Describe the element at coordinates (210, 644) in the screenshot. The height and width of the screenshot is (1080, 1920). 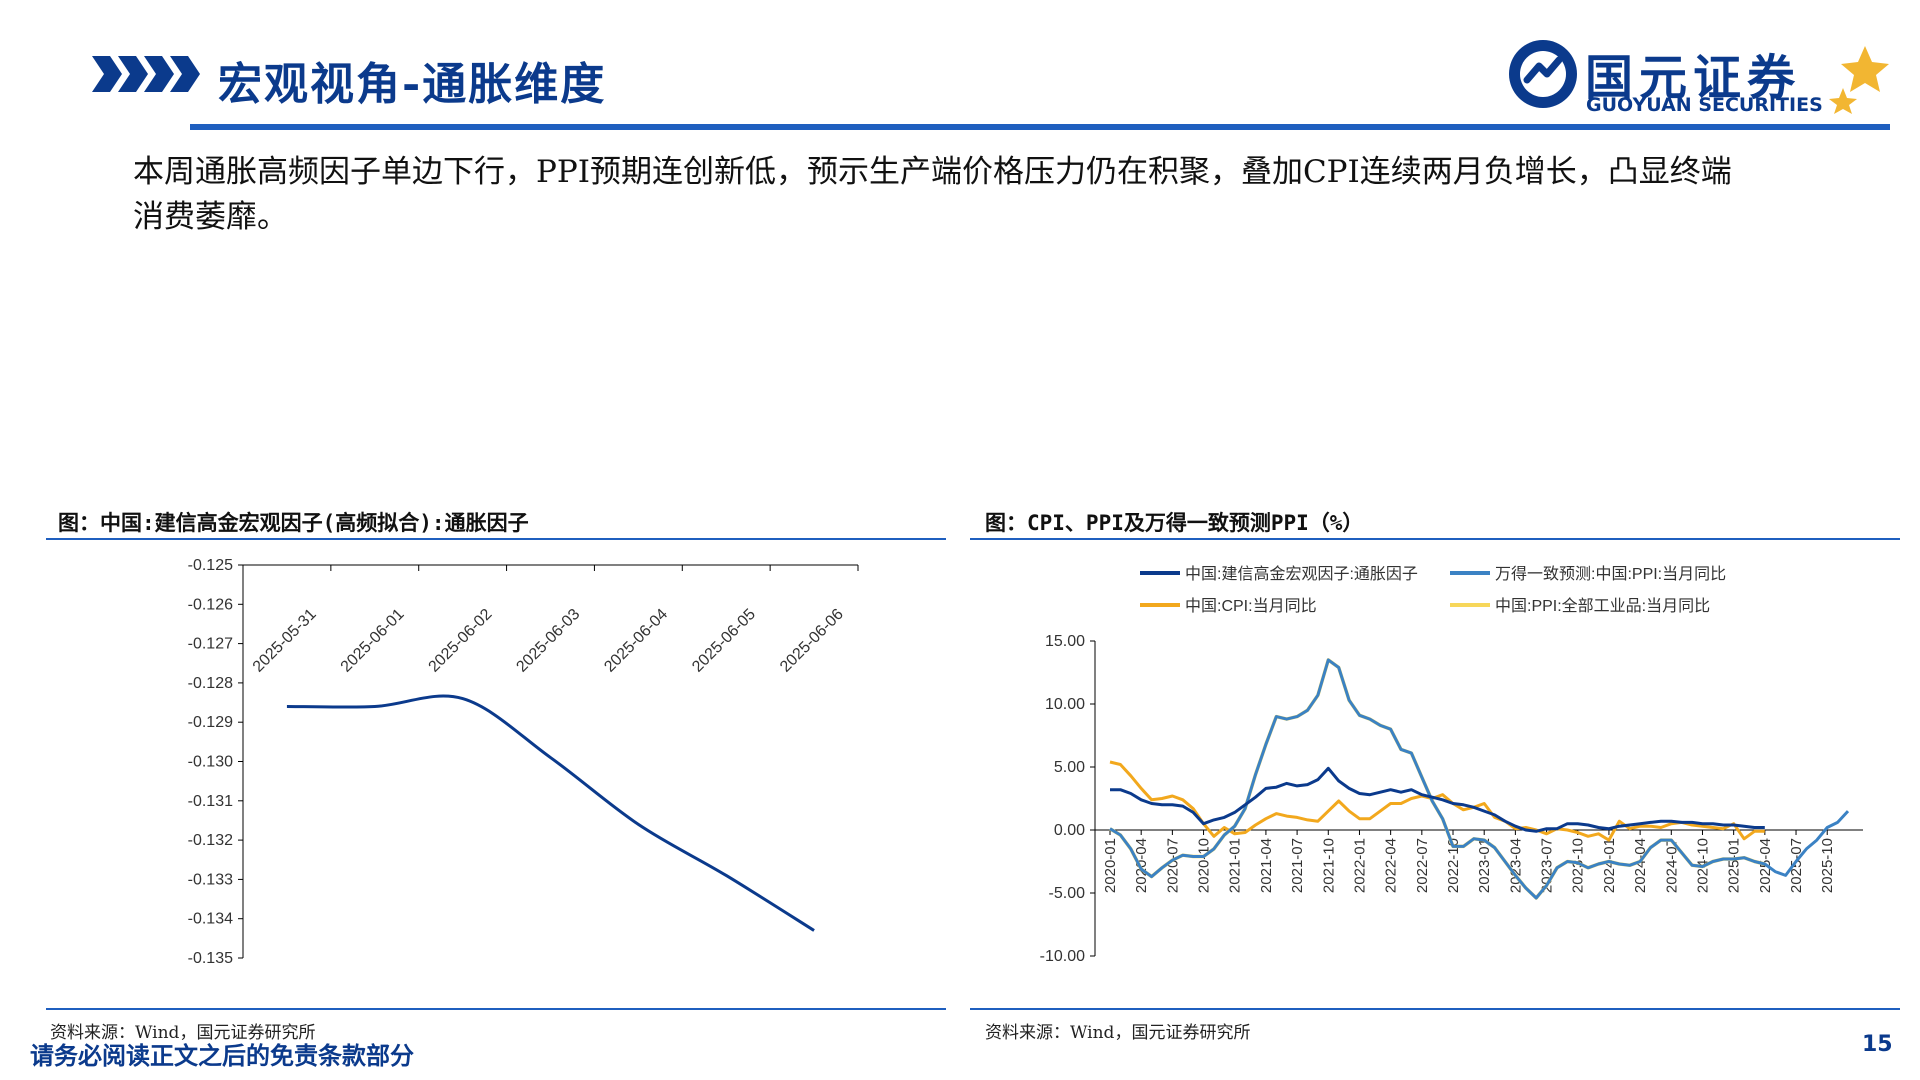
I see `chart1-y-tick-label: -0.127` at that location.